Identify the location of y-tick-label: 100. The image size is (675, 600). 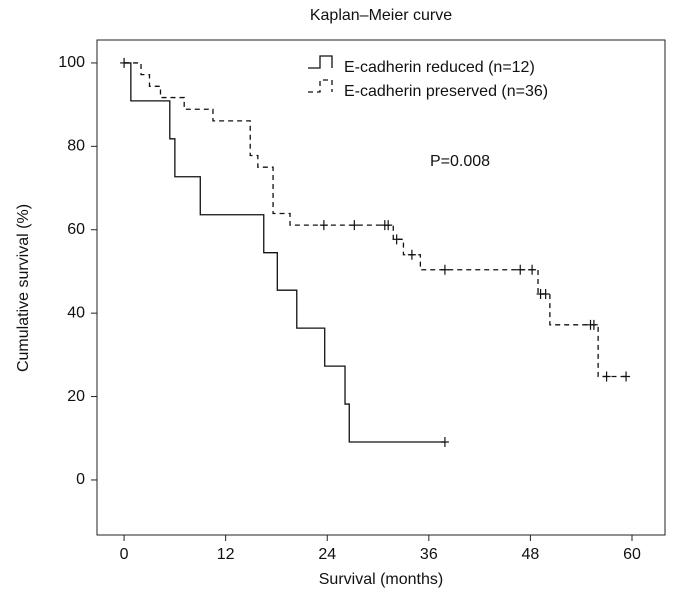
(71, 62).